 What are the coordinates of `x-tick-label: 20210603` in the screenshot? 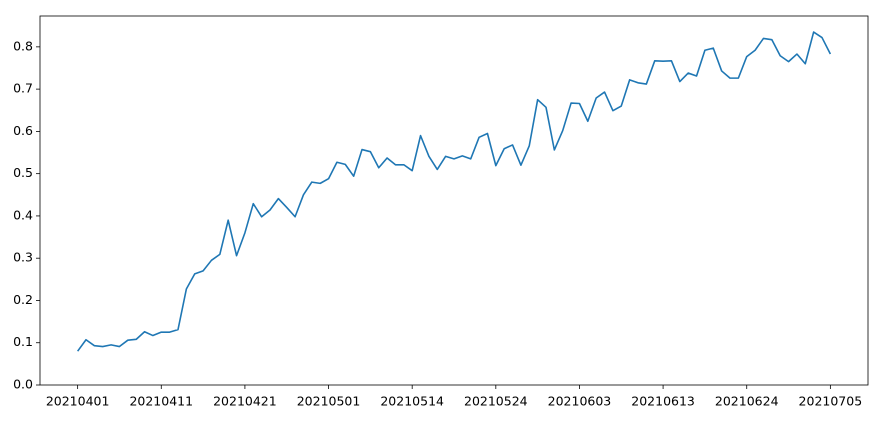 It's located at (580, 401).